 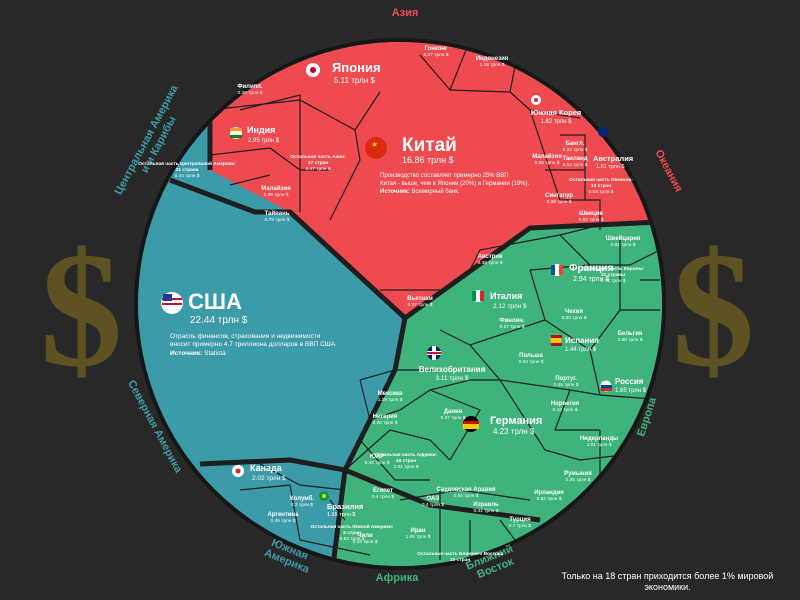 I want to click on country-cell-uk: Великобритания 3.11 трлн $, so click(x=452, y=364).